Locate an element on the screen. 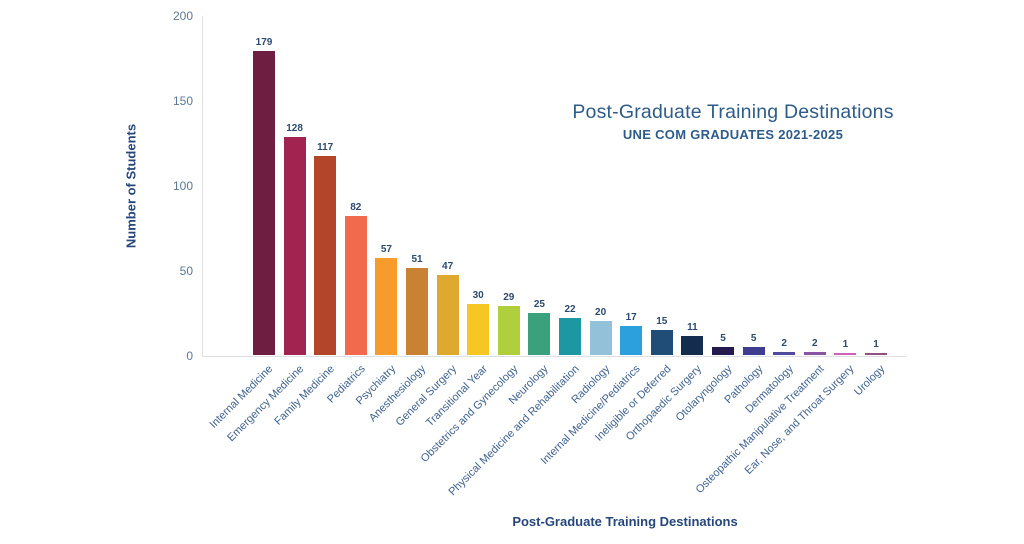 The width and height of the screenshot is (1024, 544). bar-value-label: 25 is located at coordinates (539, 304).